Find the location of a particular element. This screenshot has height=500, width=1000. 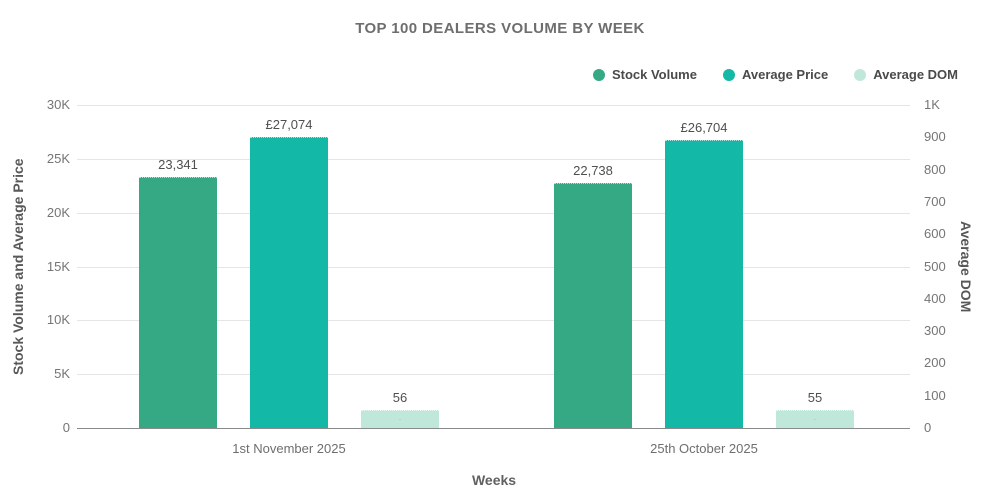

legend-label: Average Price is located at coordinates (785, 74).